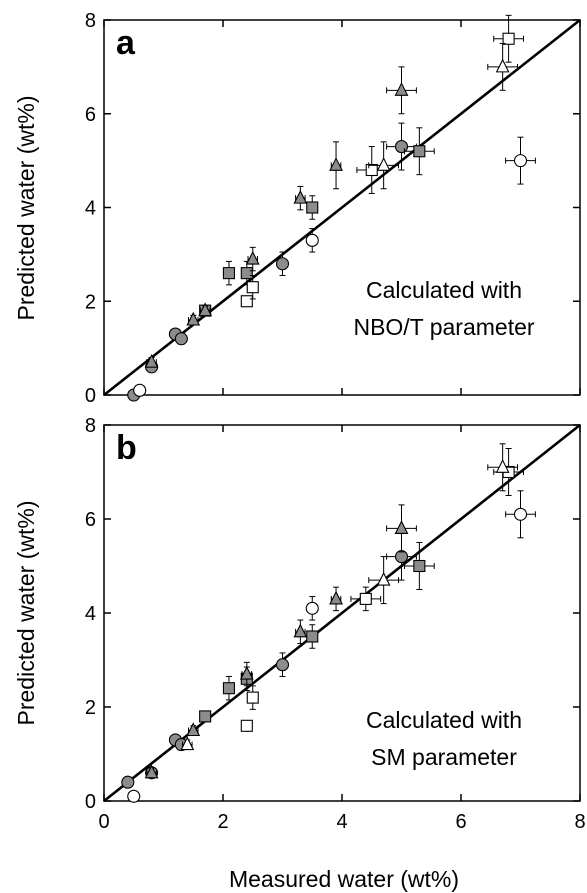 The image size is (587, 893). Describe the element at coordinates (344, 879) in the screenshot. I see `x-axis-title: Measured water (wt%)` at that location.